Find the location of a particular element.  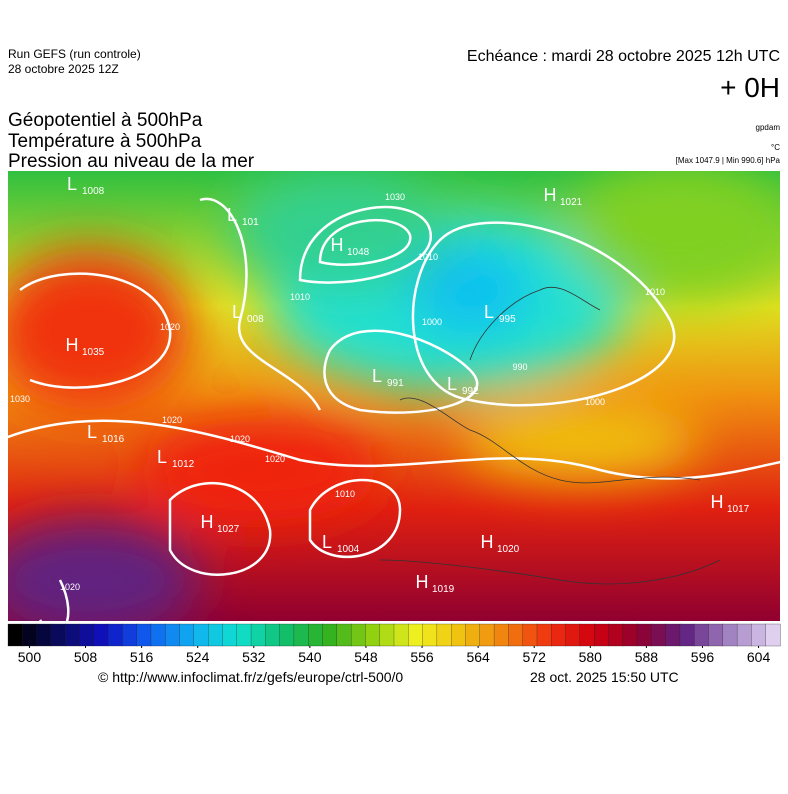

unit: [Max 1047.9 | Min 990.6] hPa is located at coordinates (728, 160).